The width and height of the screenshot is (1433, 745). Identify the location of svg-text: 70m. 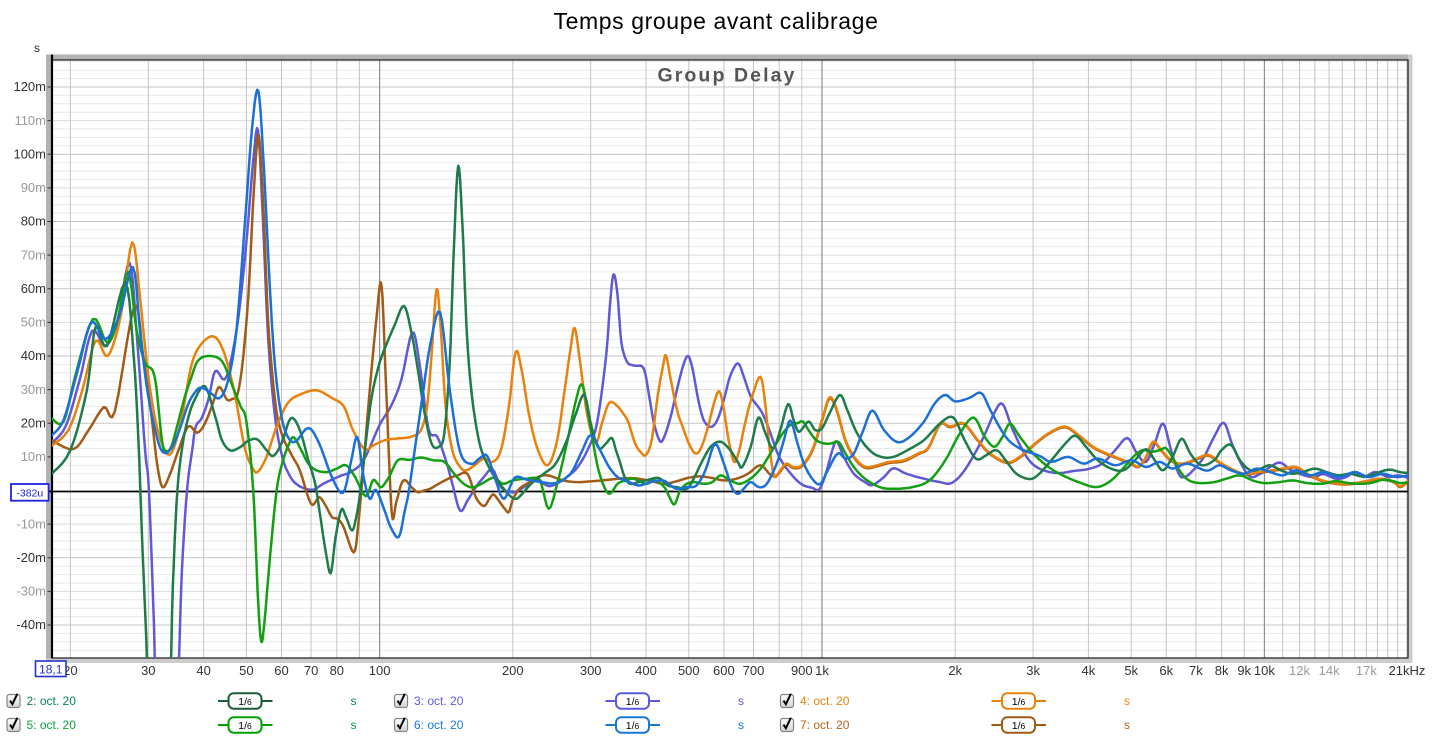
(33, 254).